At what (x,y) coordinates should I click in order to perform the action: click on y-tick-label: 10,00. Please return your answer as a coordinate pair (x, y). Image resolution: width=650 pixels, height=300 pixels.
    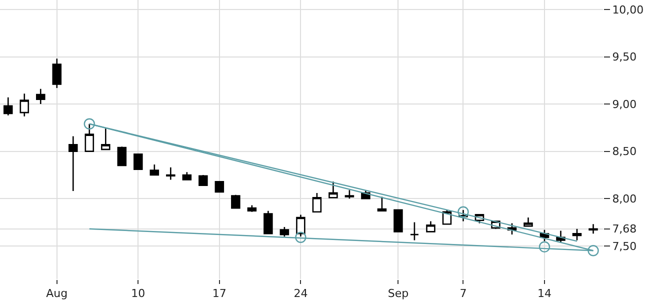
    Looking at the image, I should click on (628, 9).